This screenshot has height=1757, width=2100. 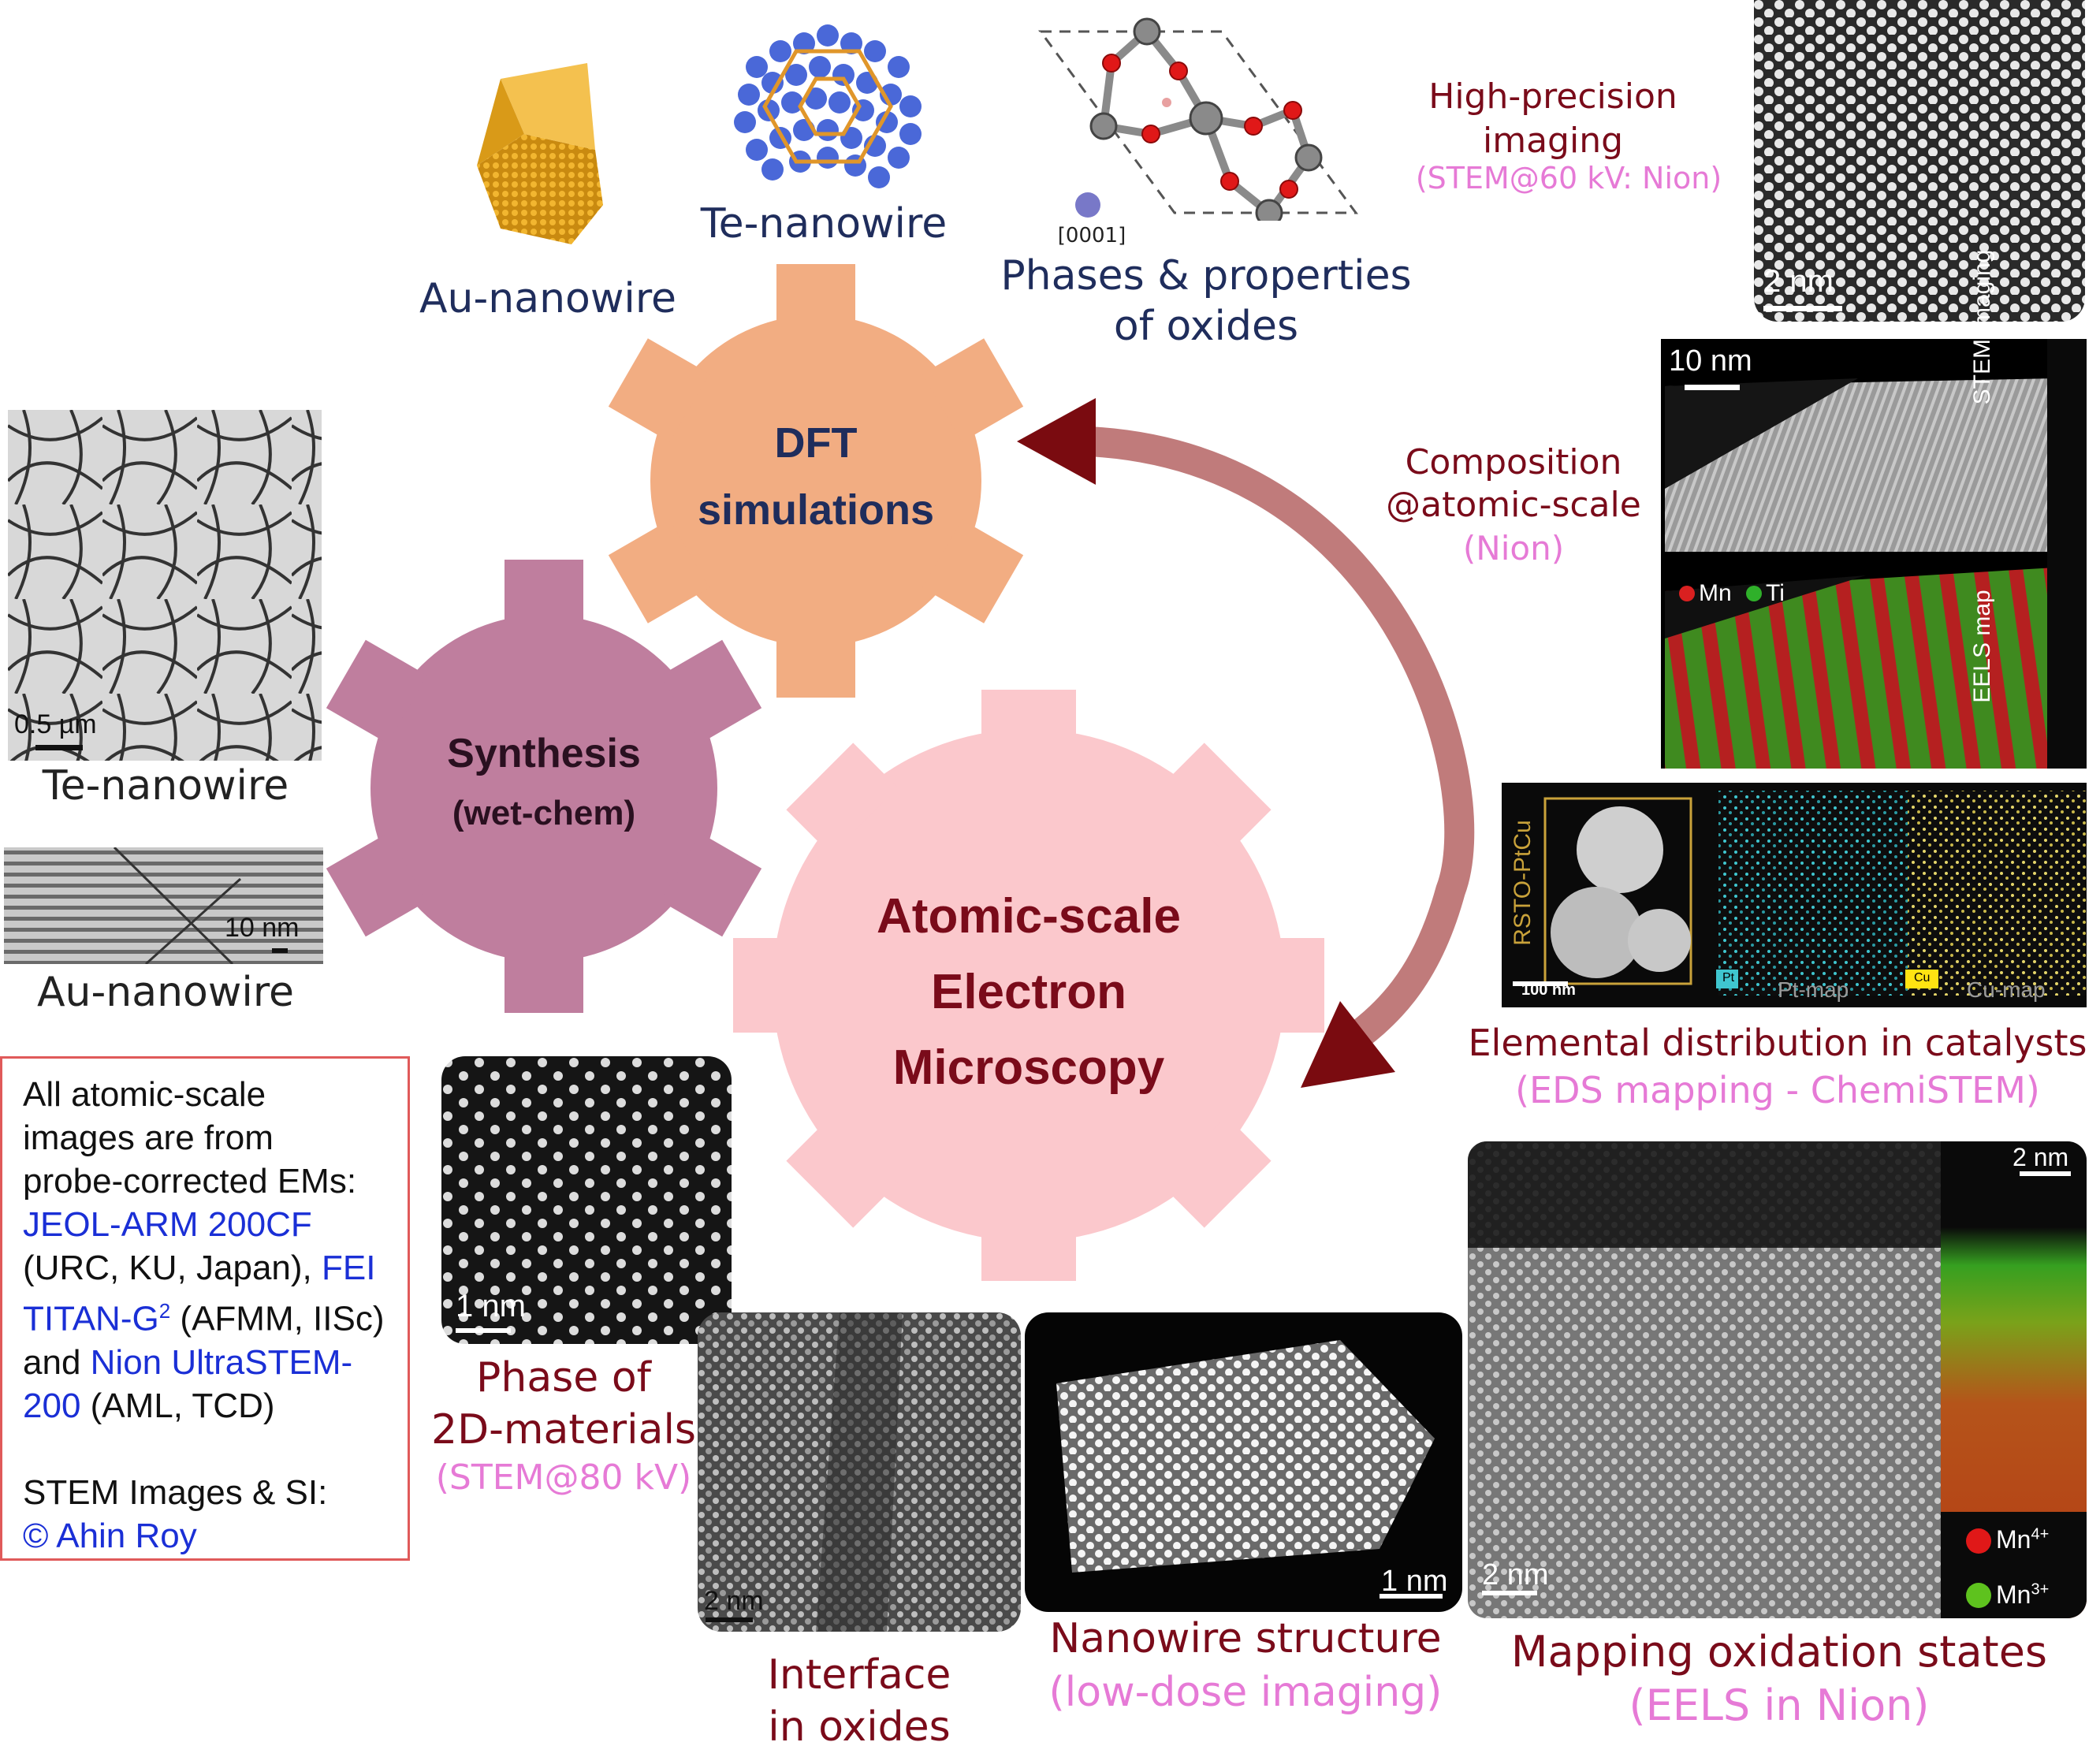 I want to click on mn4-sup: 4+, so click(x=2041, y=1534).